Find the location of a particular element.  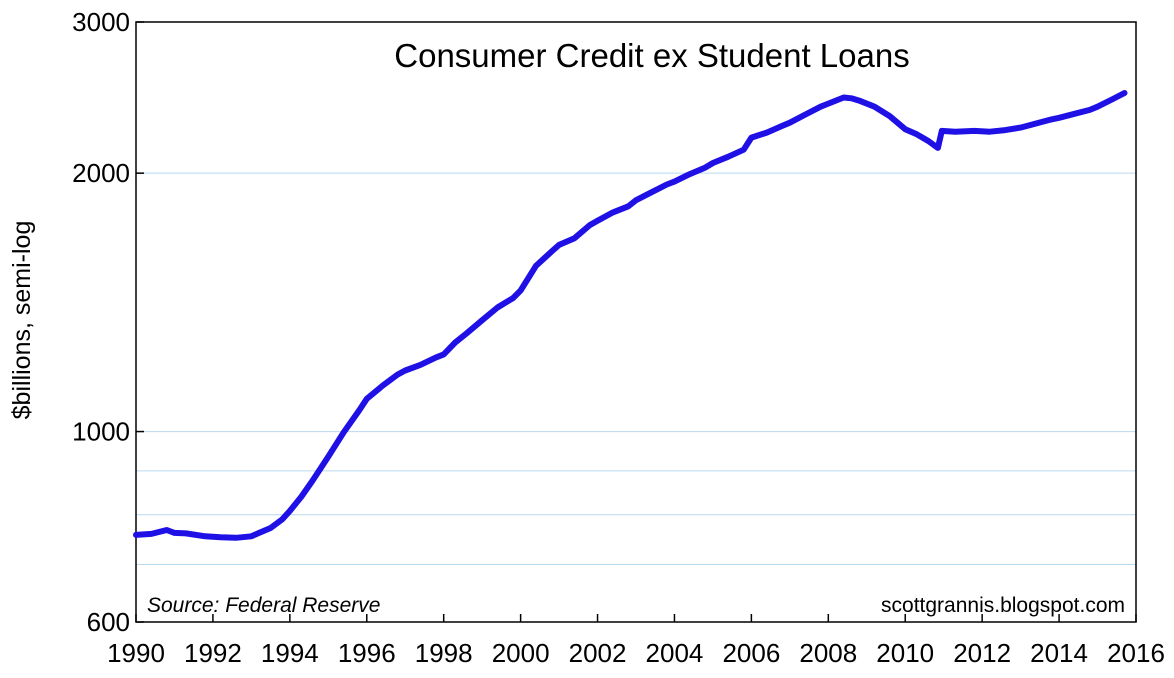

x-tick-label: 1990 is located at coordinates (136, 653).